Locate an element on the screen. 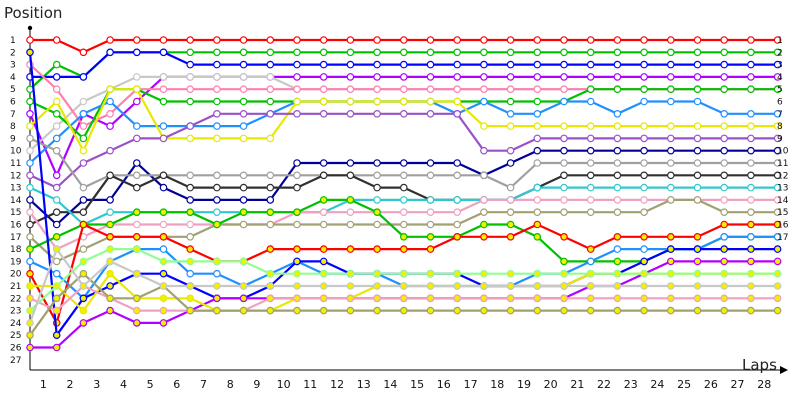  right-tick-label: 13 is located at coordinates (782, 189).